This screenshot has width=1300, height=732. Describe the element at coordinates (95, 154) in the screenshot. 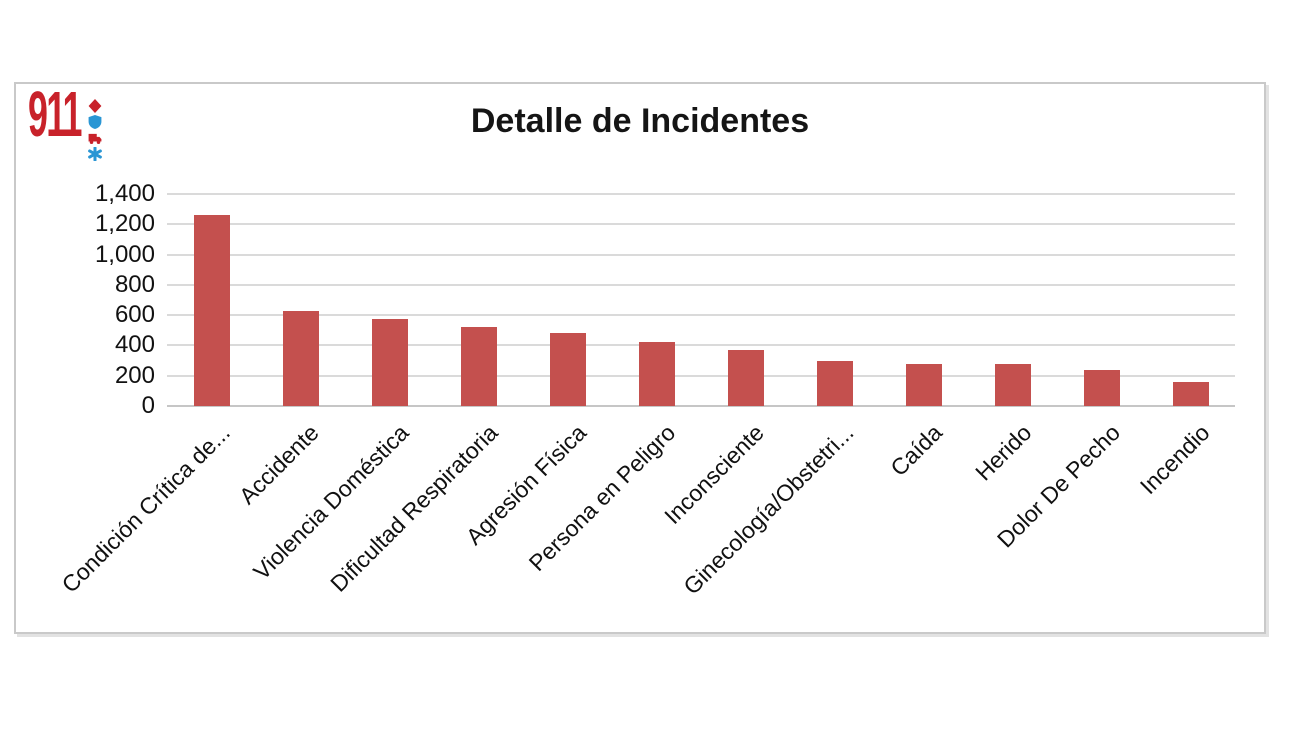

I see `asterisk-icon` at that location.